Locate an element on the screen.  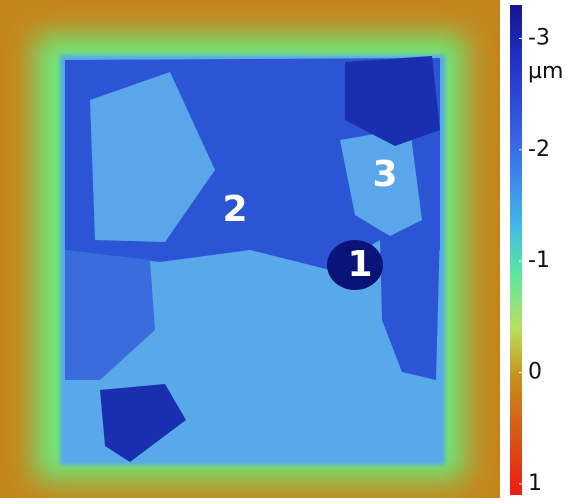
colorbar-gradient is located at coordinates (516, 250).